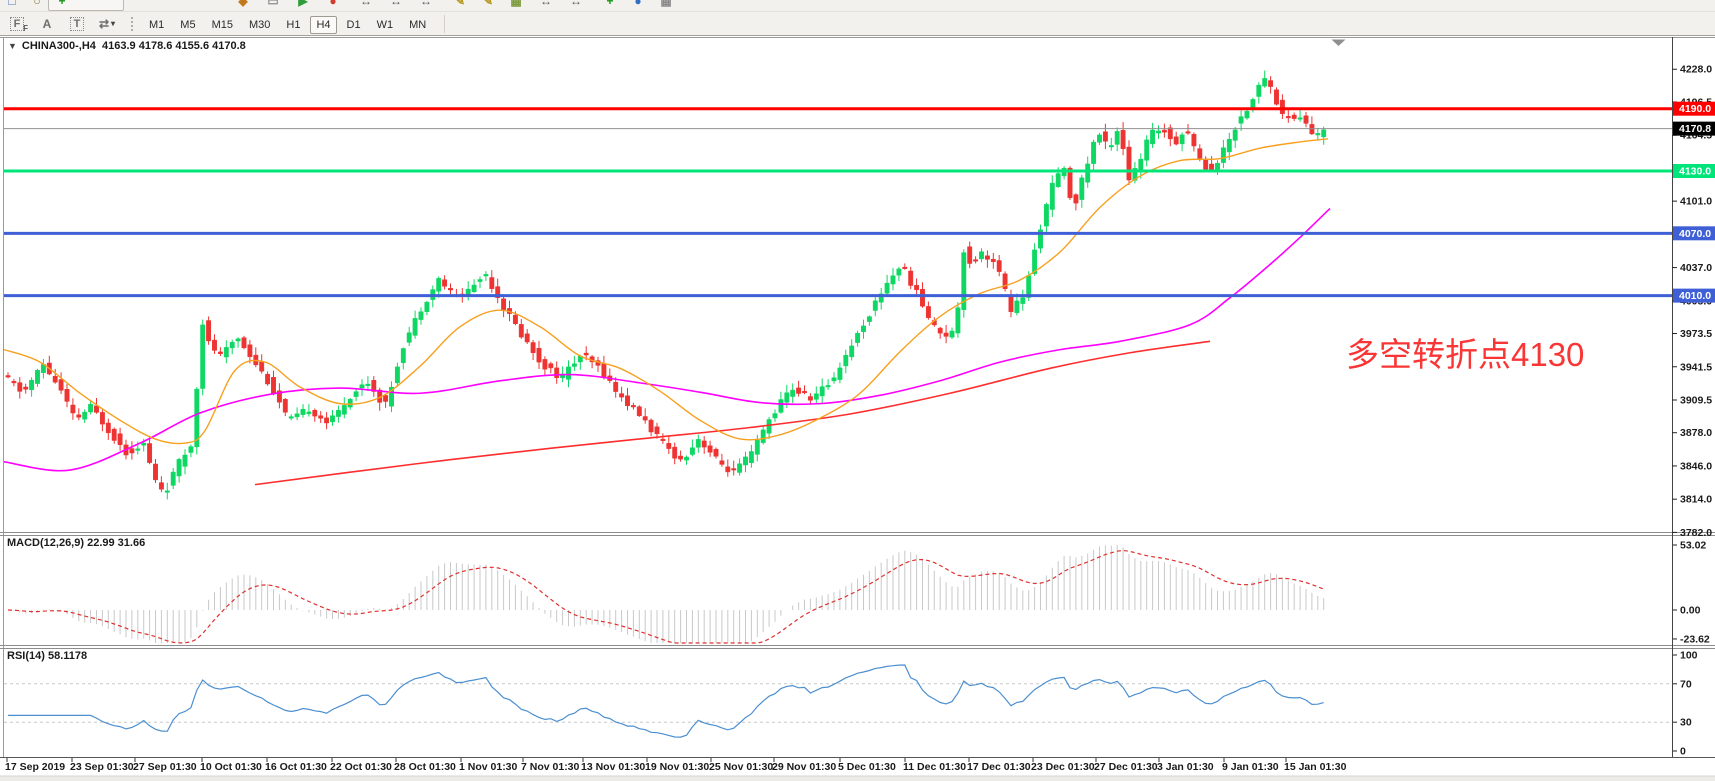  What do you see at coordinates (107, 23) in the screenshot?
I see `arrange-objects-icon: ⇄ ▾` at bounding box center [107, 23].